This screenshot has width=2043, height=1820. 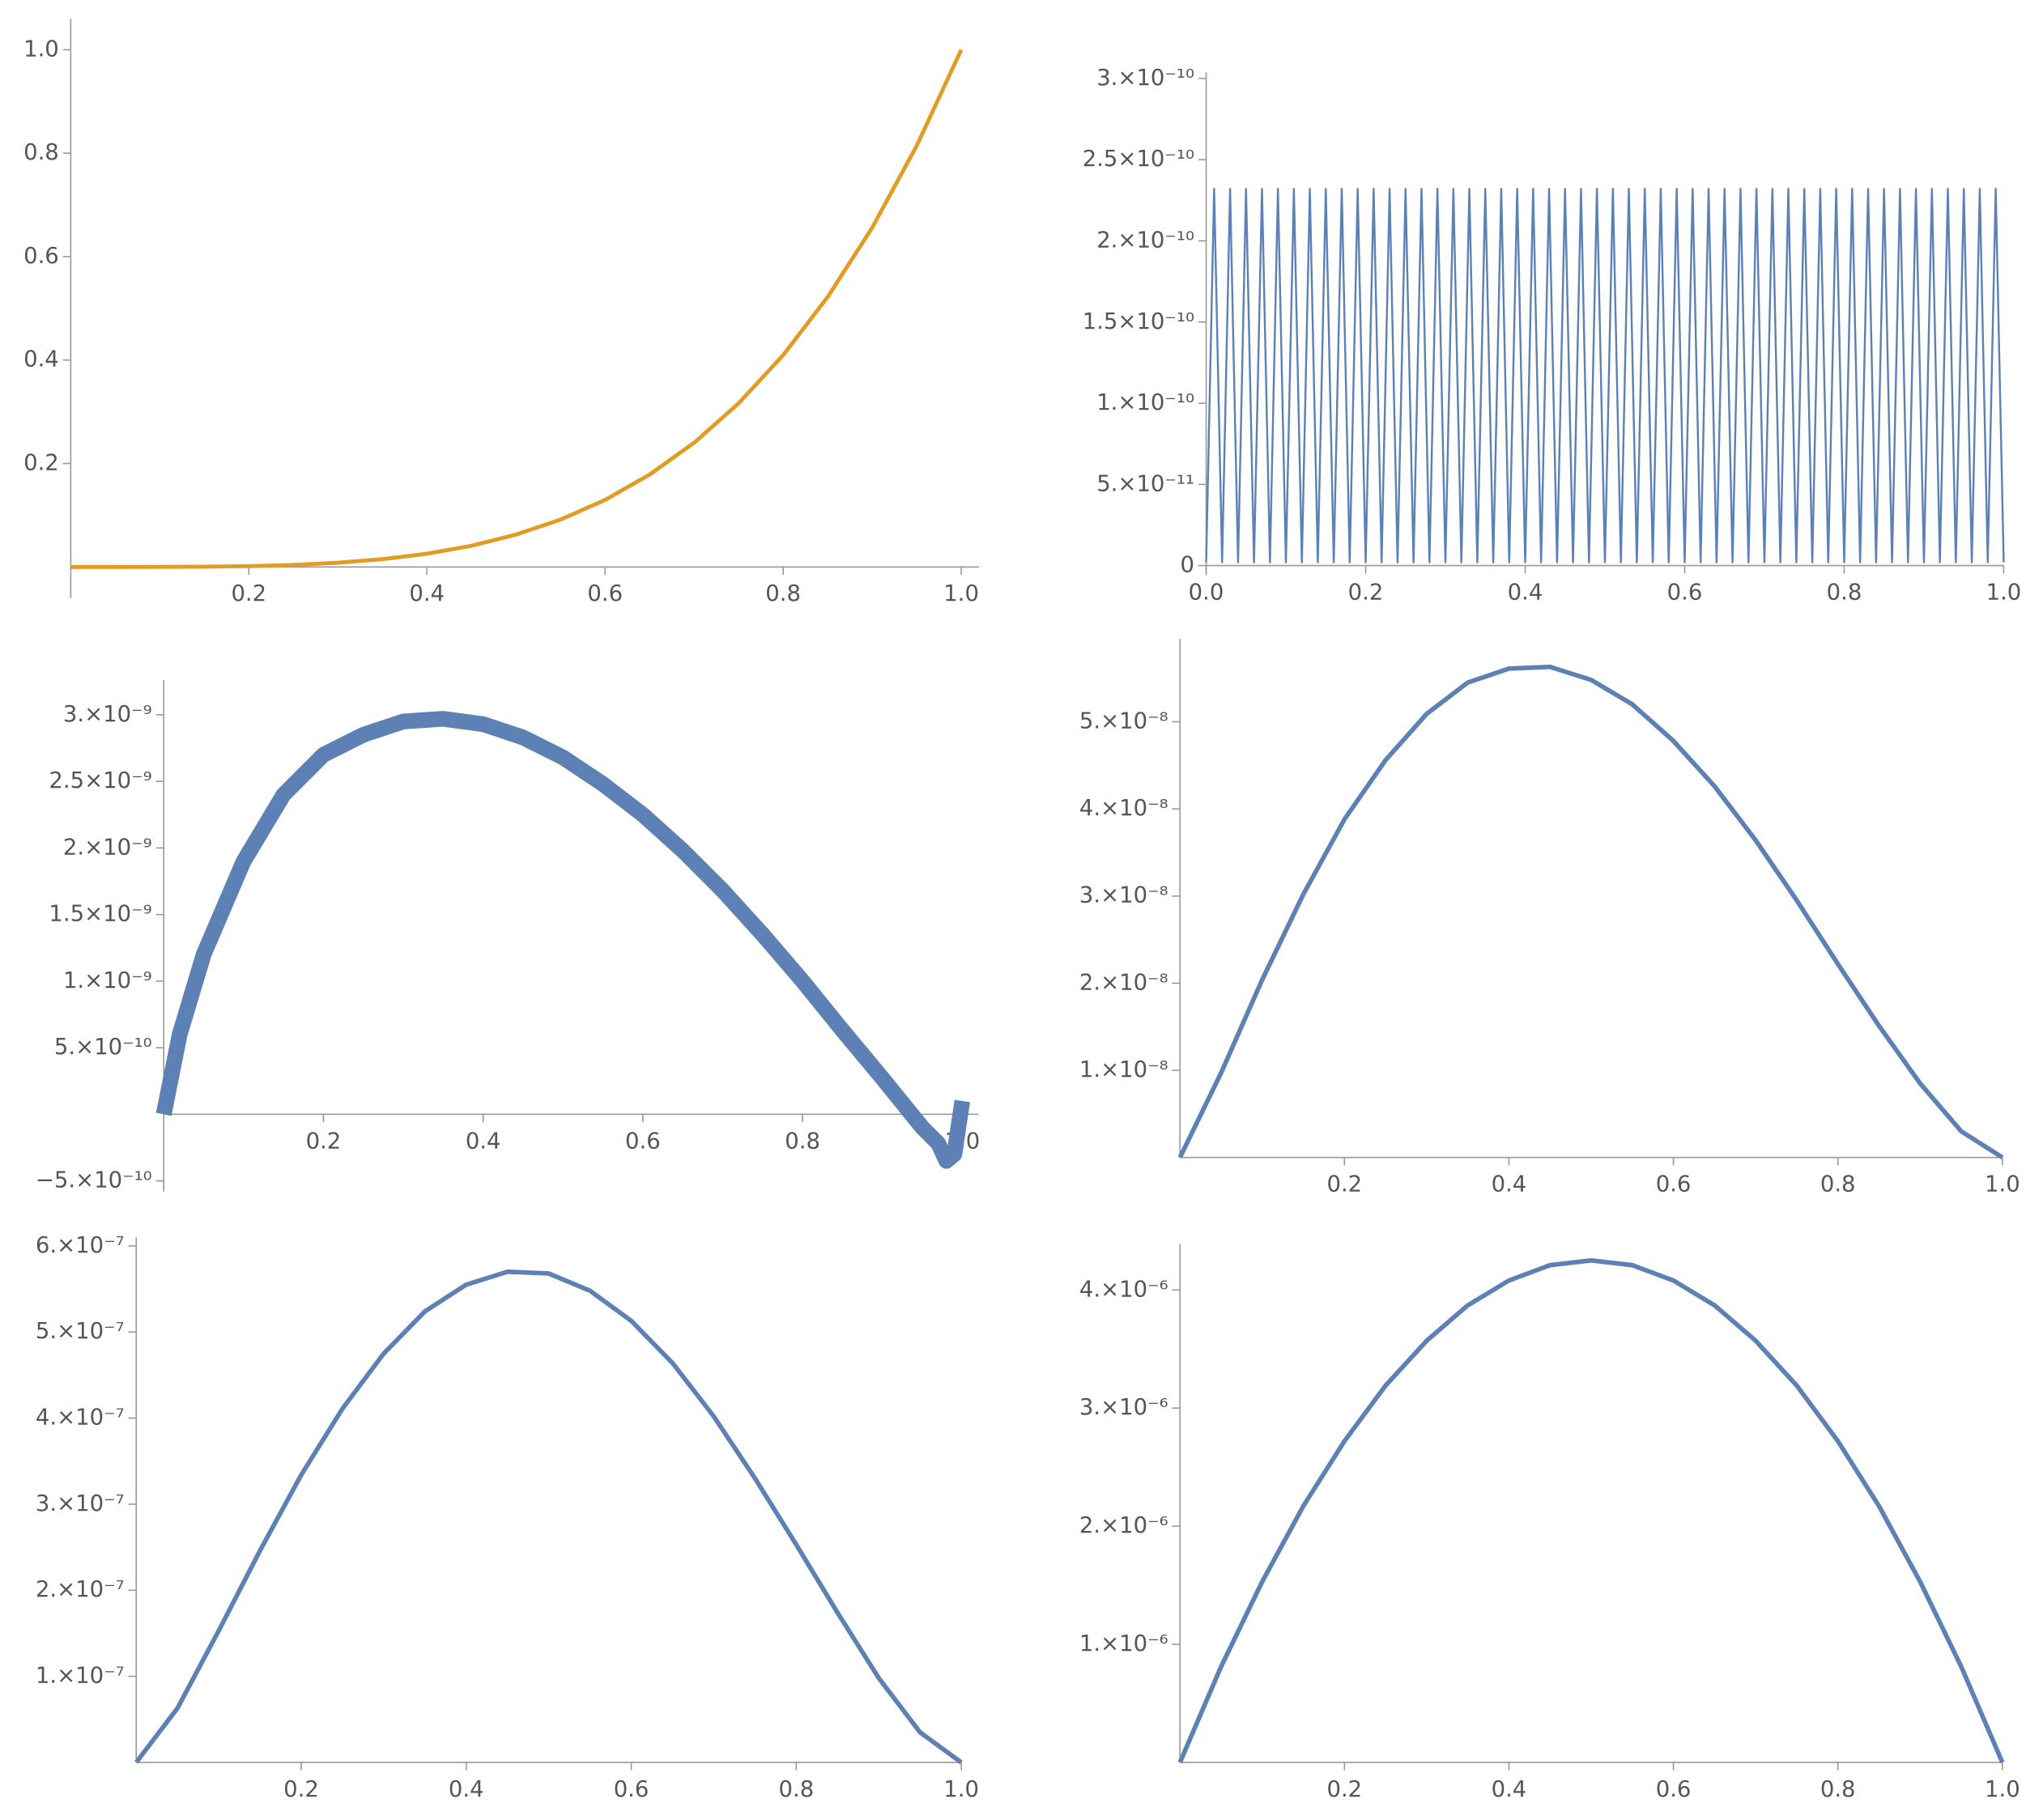 I want to click on y-tick-label: 5.×10⁻¹¹, so click(x=1145, y=483).